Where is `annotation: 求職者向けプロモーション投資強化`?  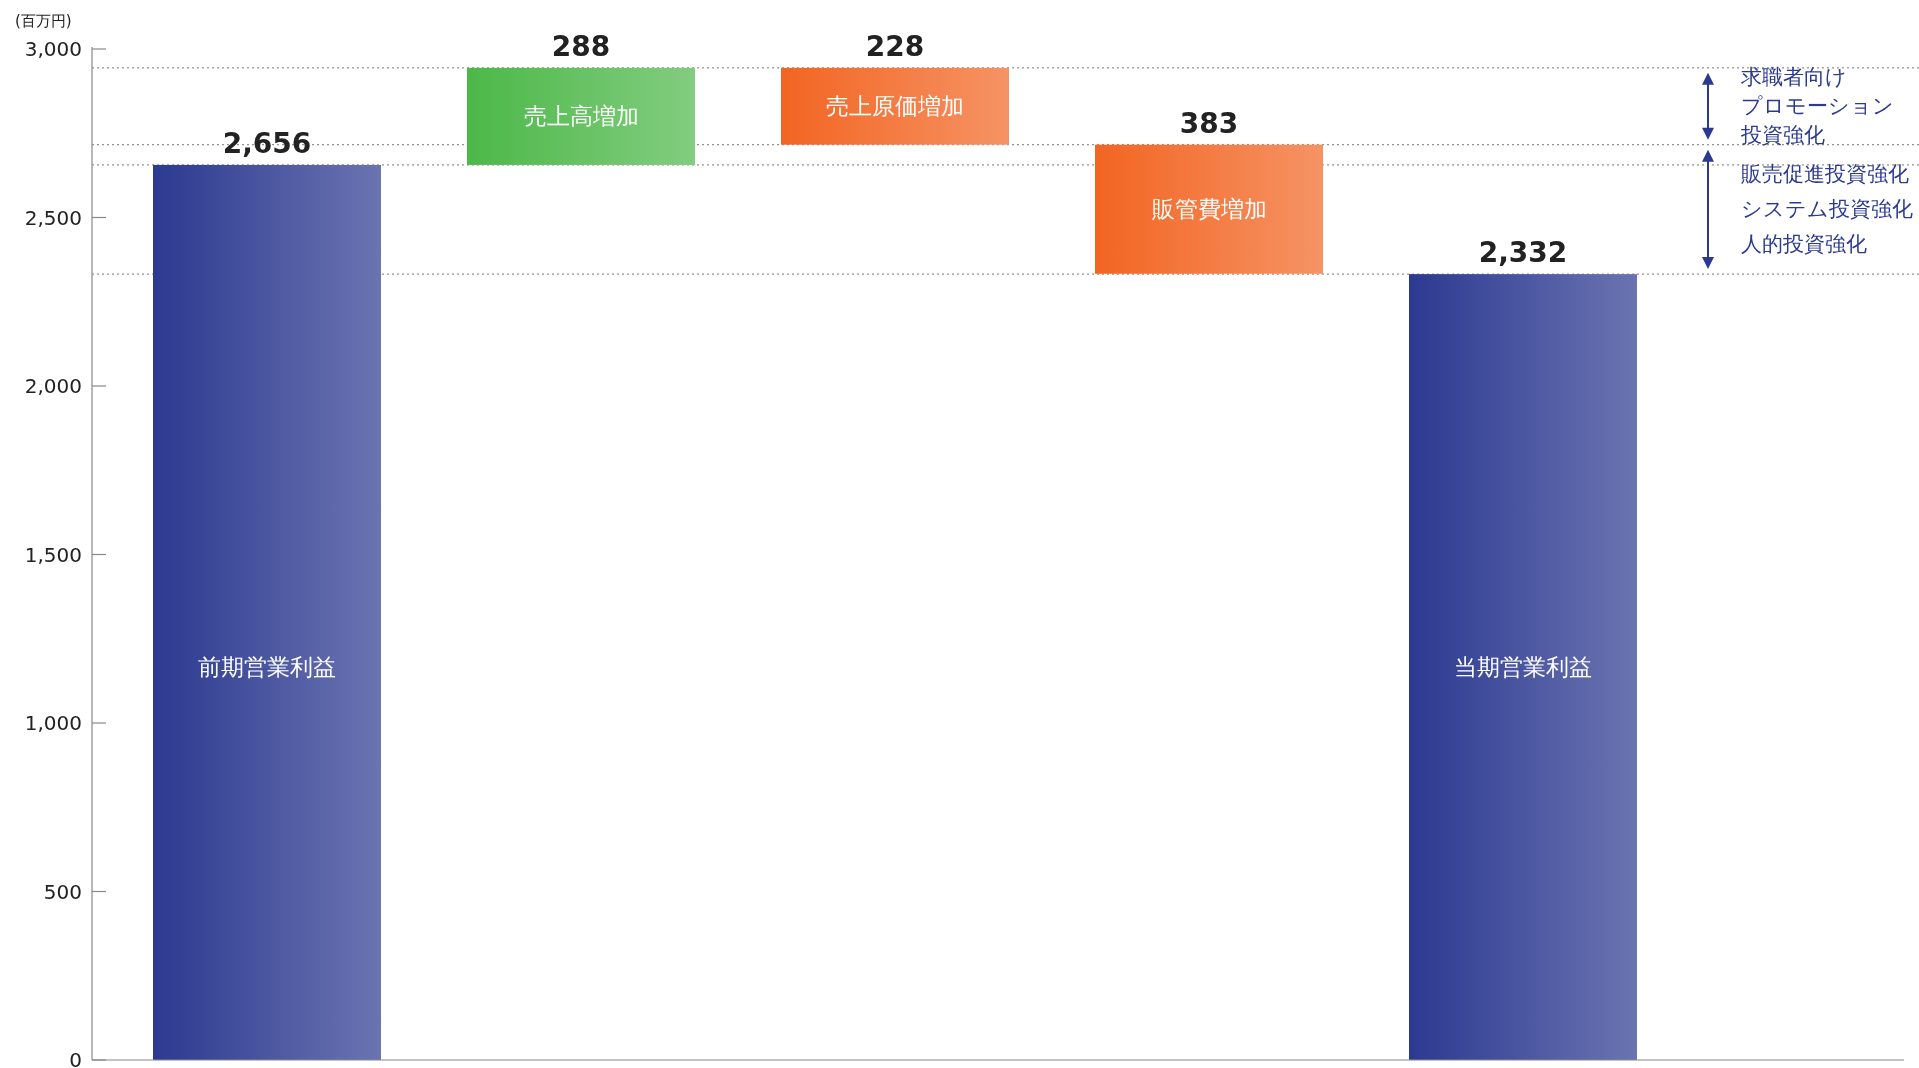 annotation: 求職者向けプロモーション投資強化 is located at coordinates (1817, 106).